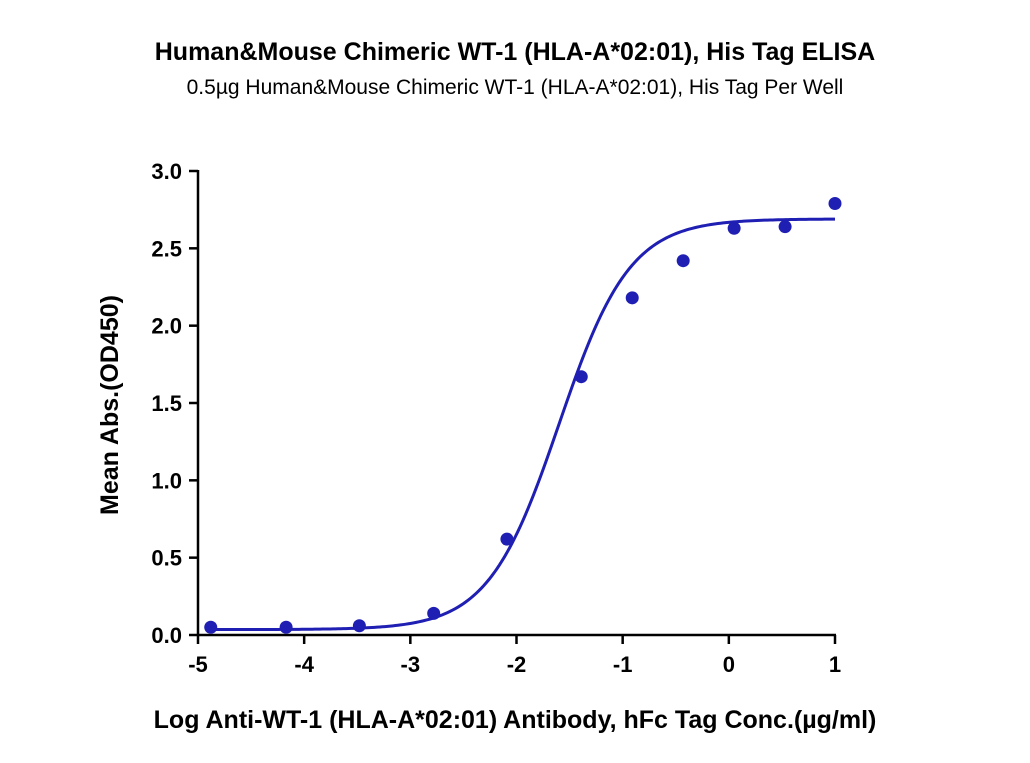 Image resolution: width=1030 pixels, height=763 pixels. Describe the element at coordinates (166, 248) in the screenshot. I see `y-tick-label: 2.5` at that location.